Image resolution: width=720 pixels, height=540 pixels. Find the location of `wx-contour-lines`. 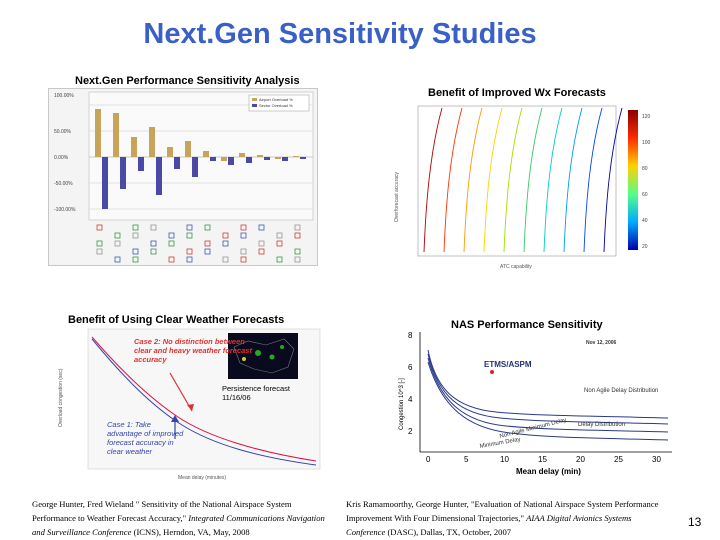

wx-contour-lines is located at coordinates (523, 180).